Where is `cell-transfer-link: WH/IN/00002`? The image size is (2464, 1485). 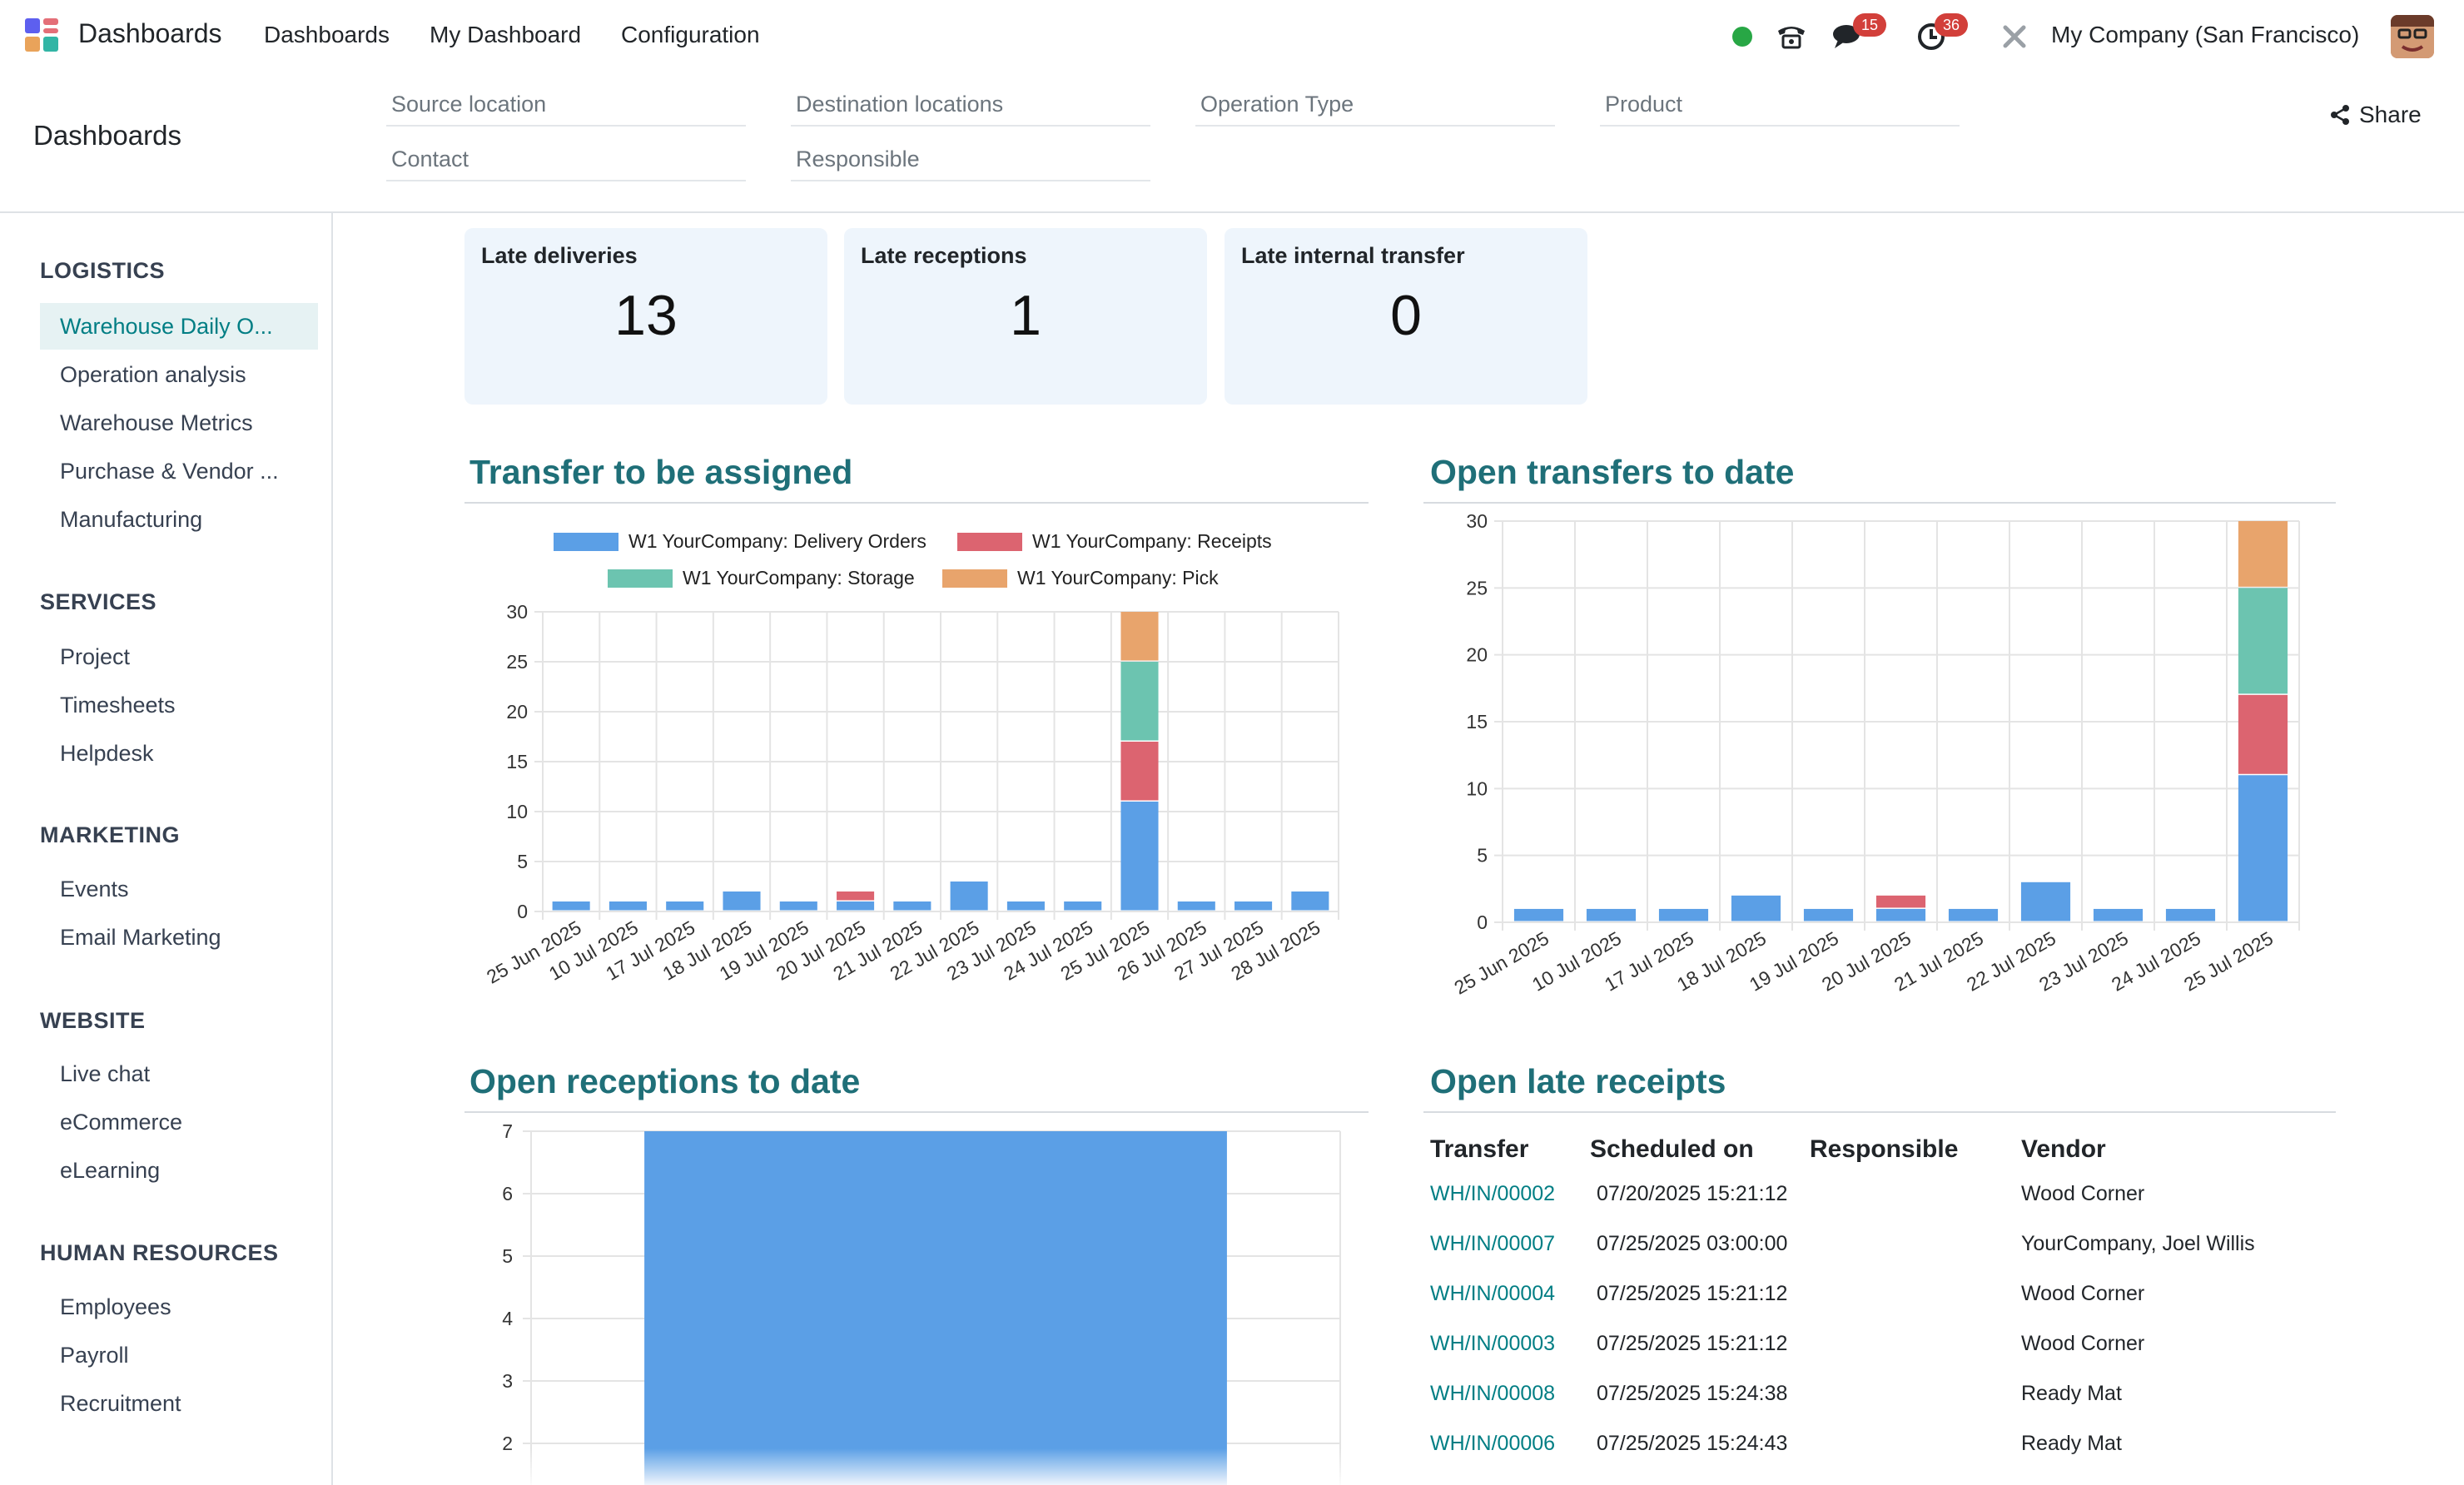
cell-transfer-link: WH/IN/00002 is located at coordinates (1493, 1193).